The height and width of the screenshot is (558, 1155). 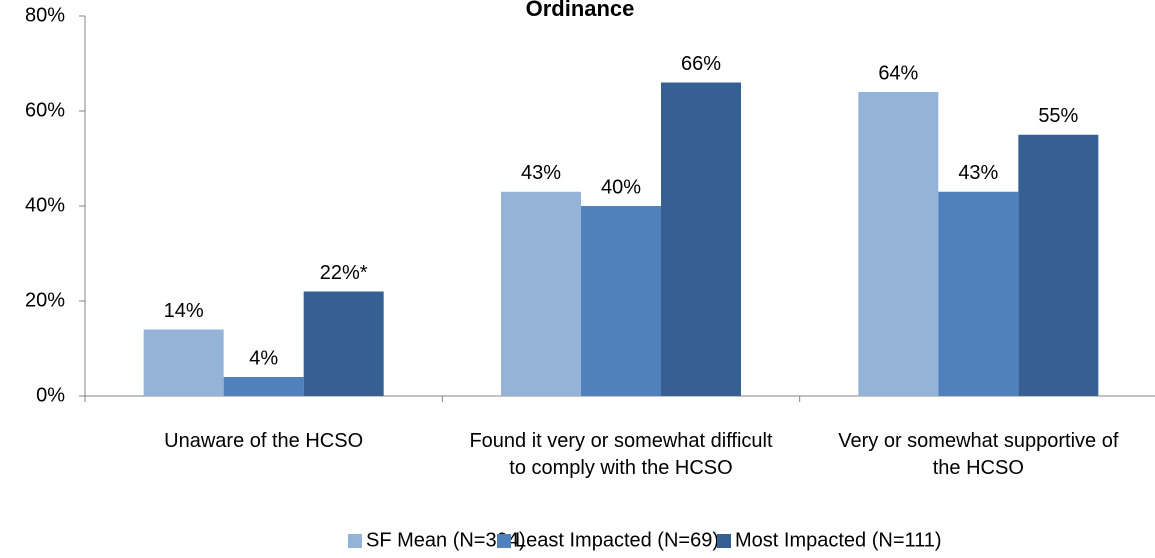 I want to click on data-label: 14%, so click(x=184, y=311).